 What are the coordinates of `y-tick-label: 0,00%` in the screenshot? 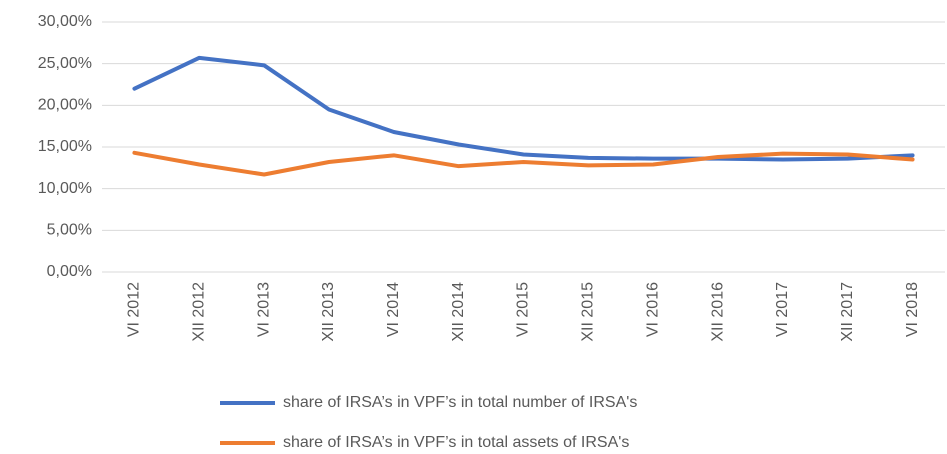 It's located at (69, 271).